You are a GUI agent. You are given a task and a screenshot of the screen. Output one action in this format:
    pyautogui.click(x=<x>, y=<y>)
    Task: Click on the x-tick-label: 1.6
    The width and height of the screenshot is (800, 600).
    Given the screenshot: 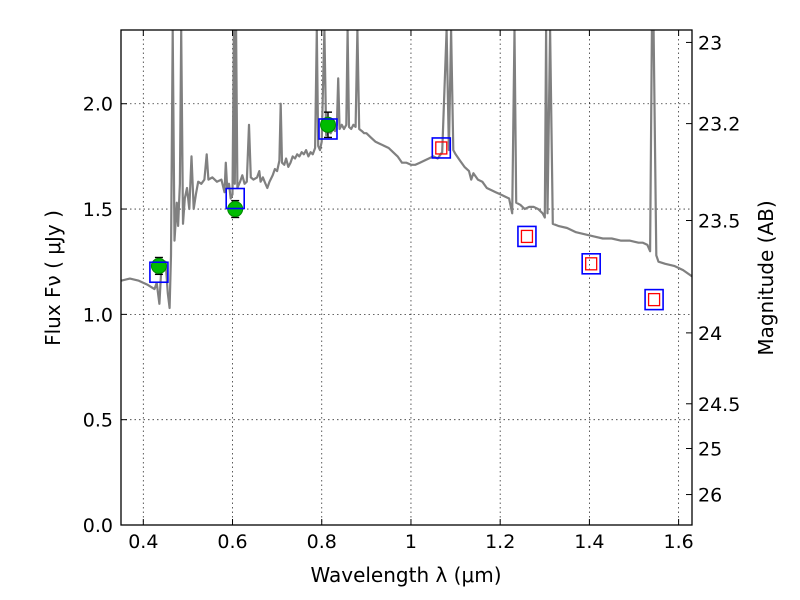 What is the action you would take?
    pyautogui.click(x=679, y=542)
    